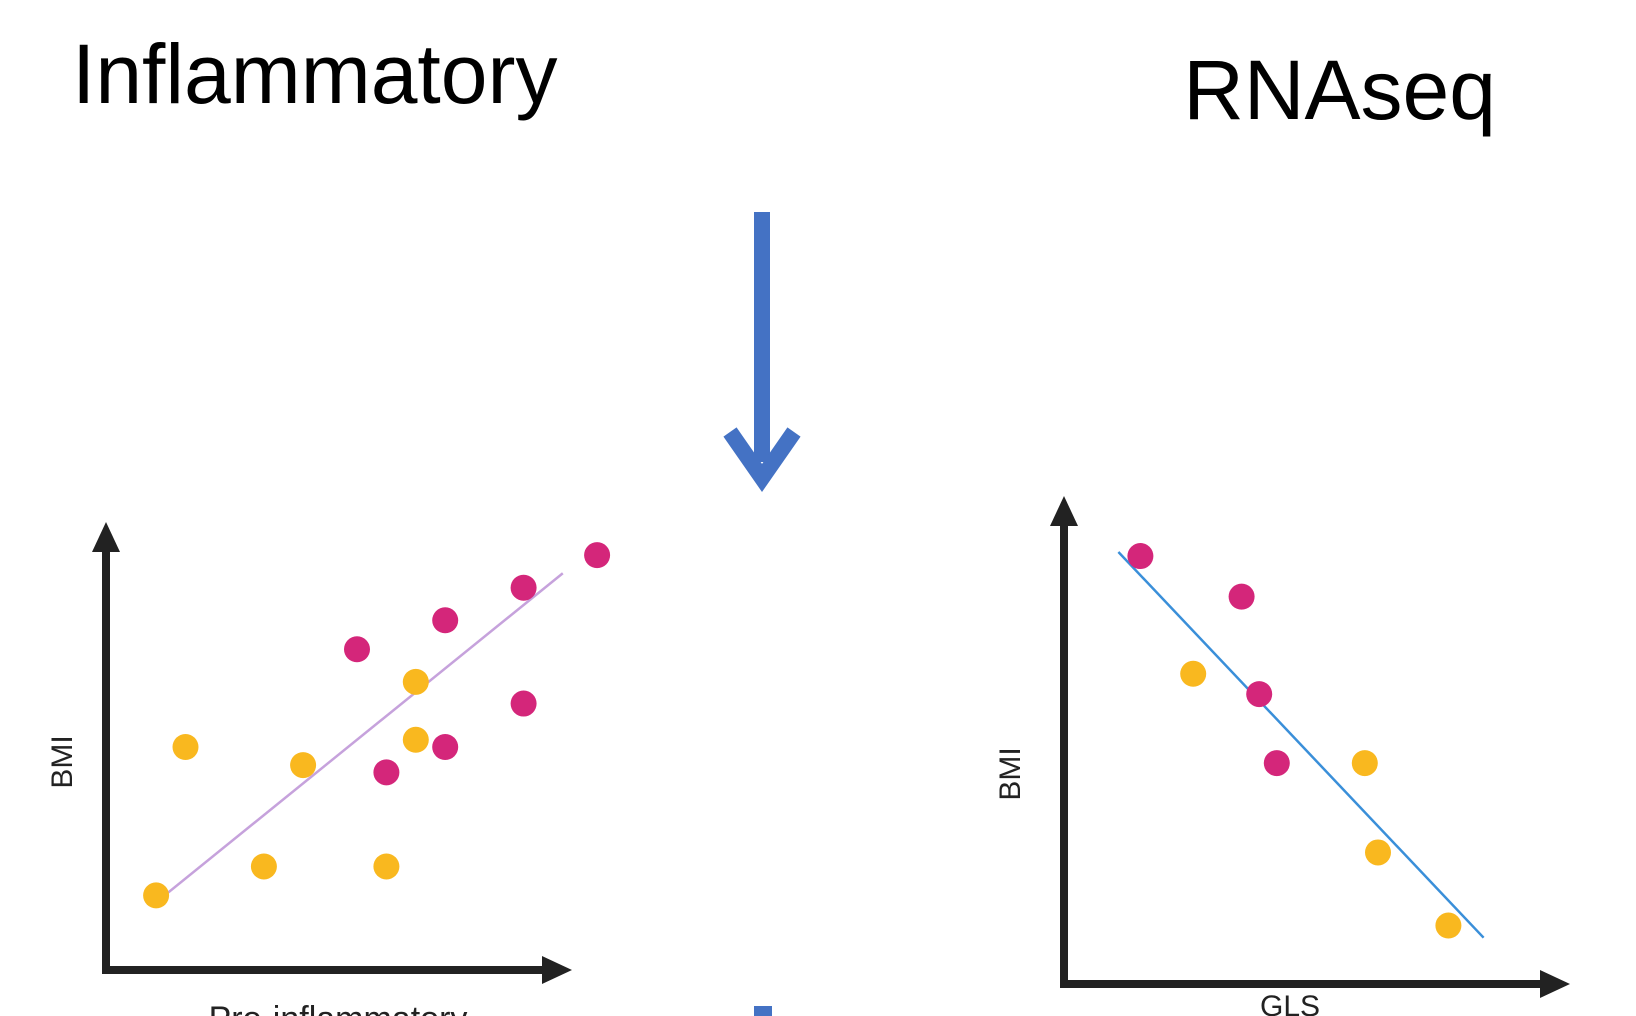 This screenshot has height=1016, width=1636. Describe the element at coordinates (762, 352) in the screenshot. I see `flow-arrow-down` at that location.